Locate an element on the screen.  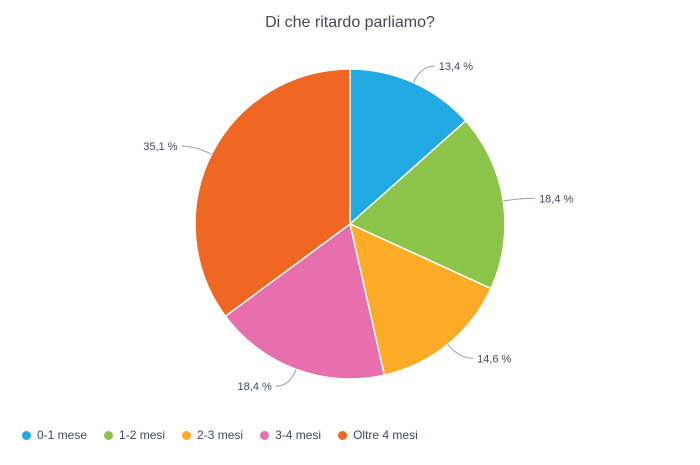
legend-label: 0-1 mese is located at coordinates (62, 435).